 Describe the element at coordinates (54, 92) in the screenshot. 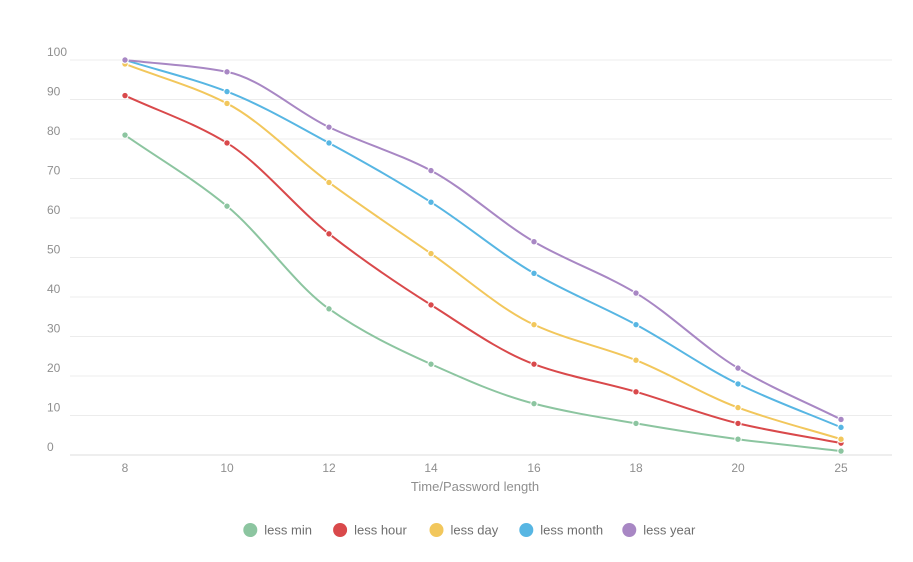

I see `y-tick-label: 90` at that location.